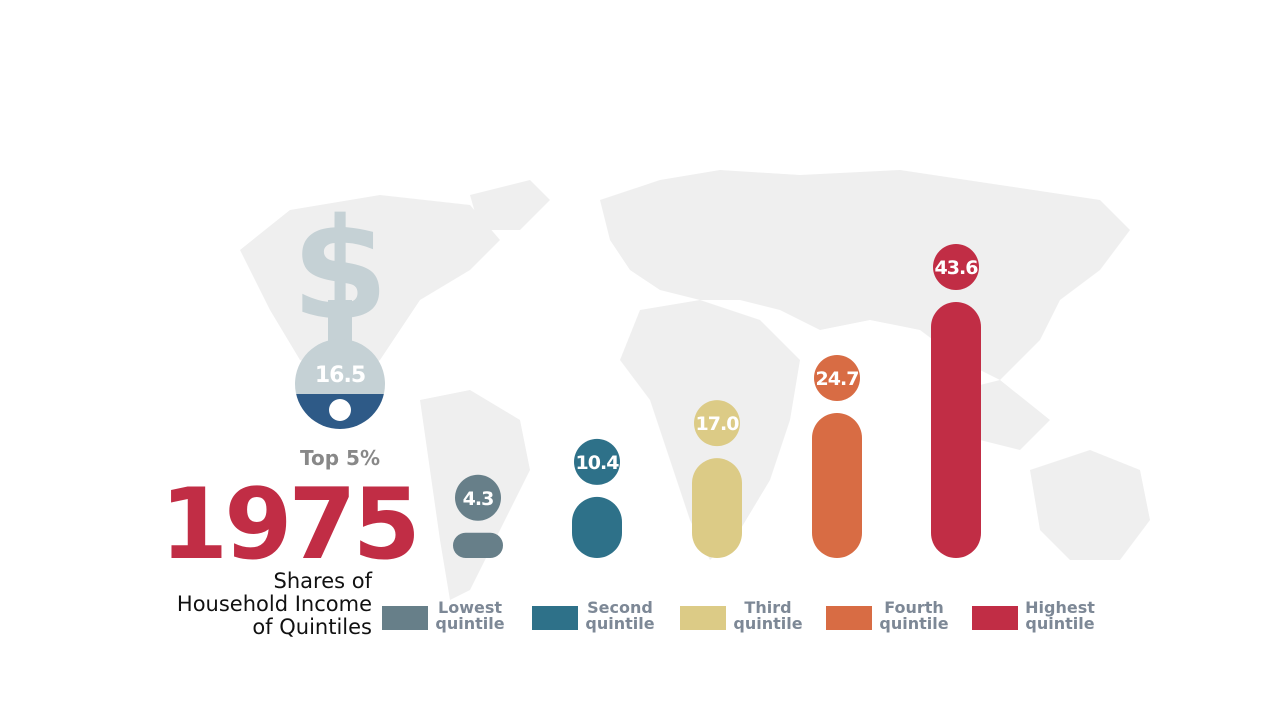  I want to click on legend-label-fourth: Fourth quintile, so click(914, 616).